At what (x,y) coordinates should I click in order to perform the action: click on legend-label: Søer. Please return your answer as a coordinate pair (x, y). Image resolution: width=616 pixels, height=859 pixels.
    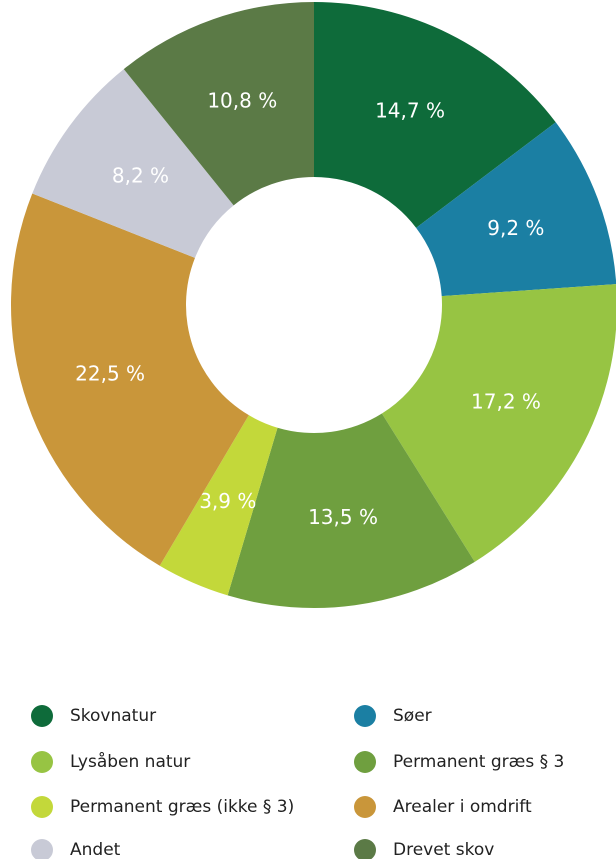
    Looking at the image, I should click on (412, 716).